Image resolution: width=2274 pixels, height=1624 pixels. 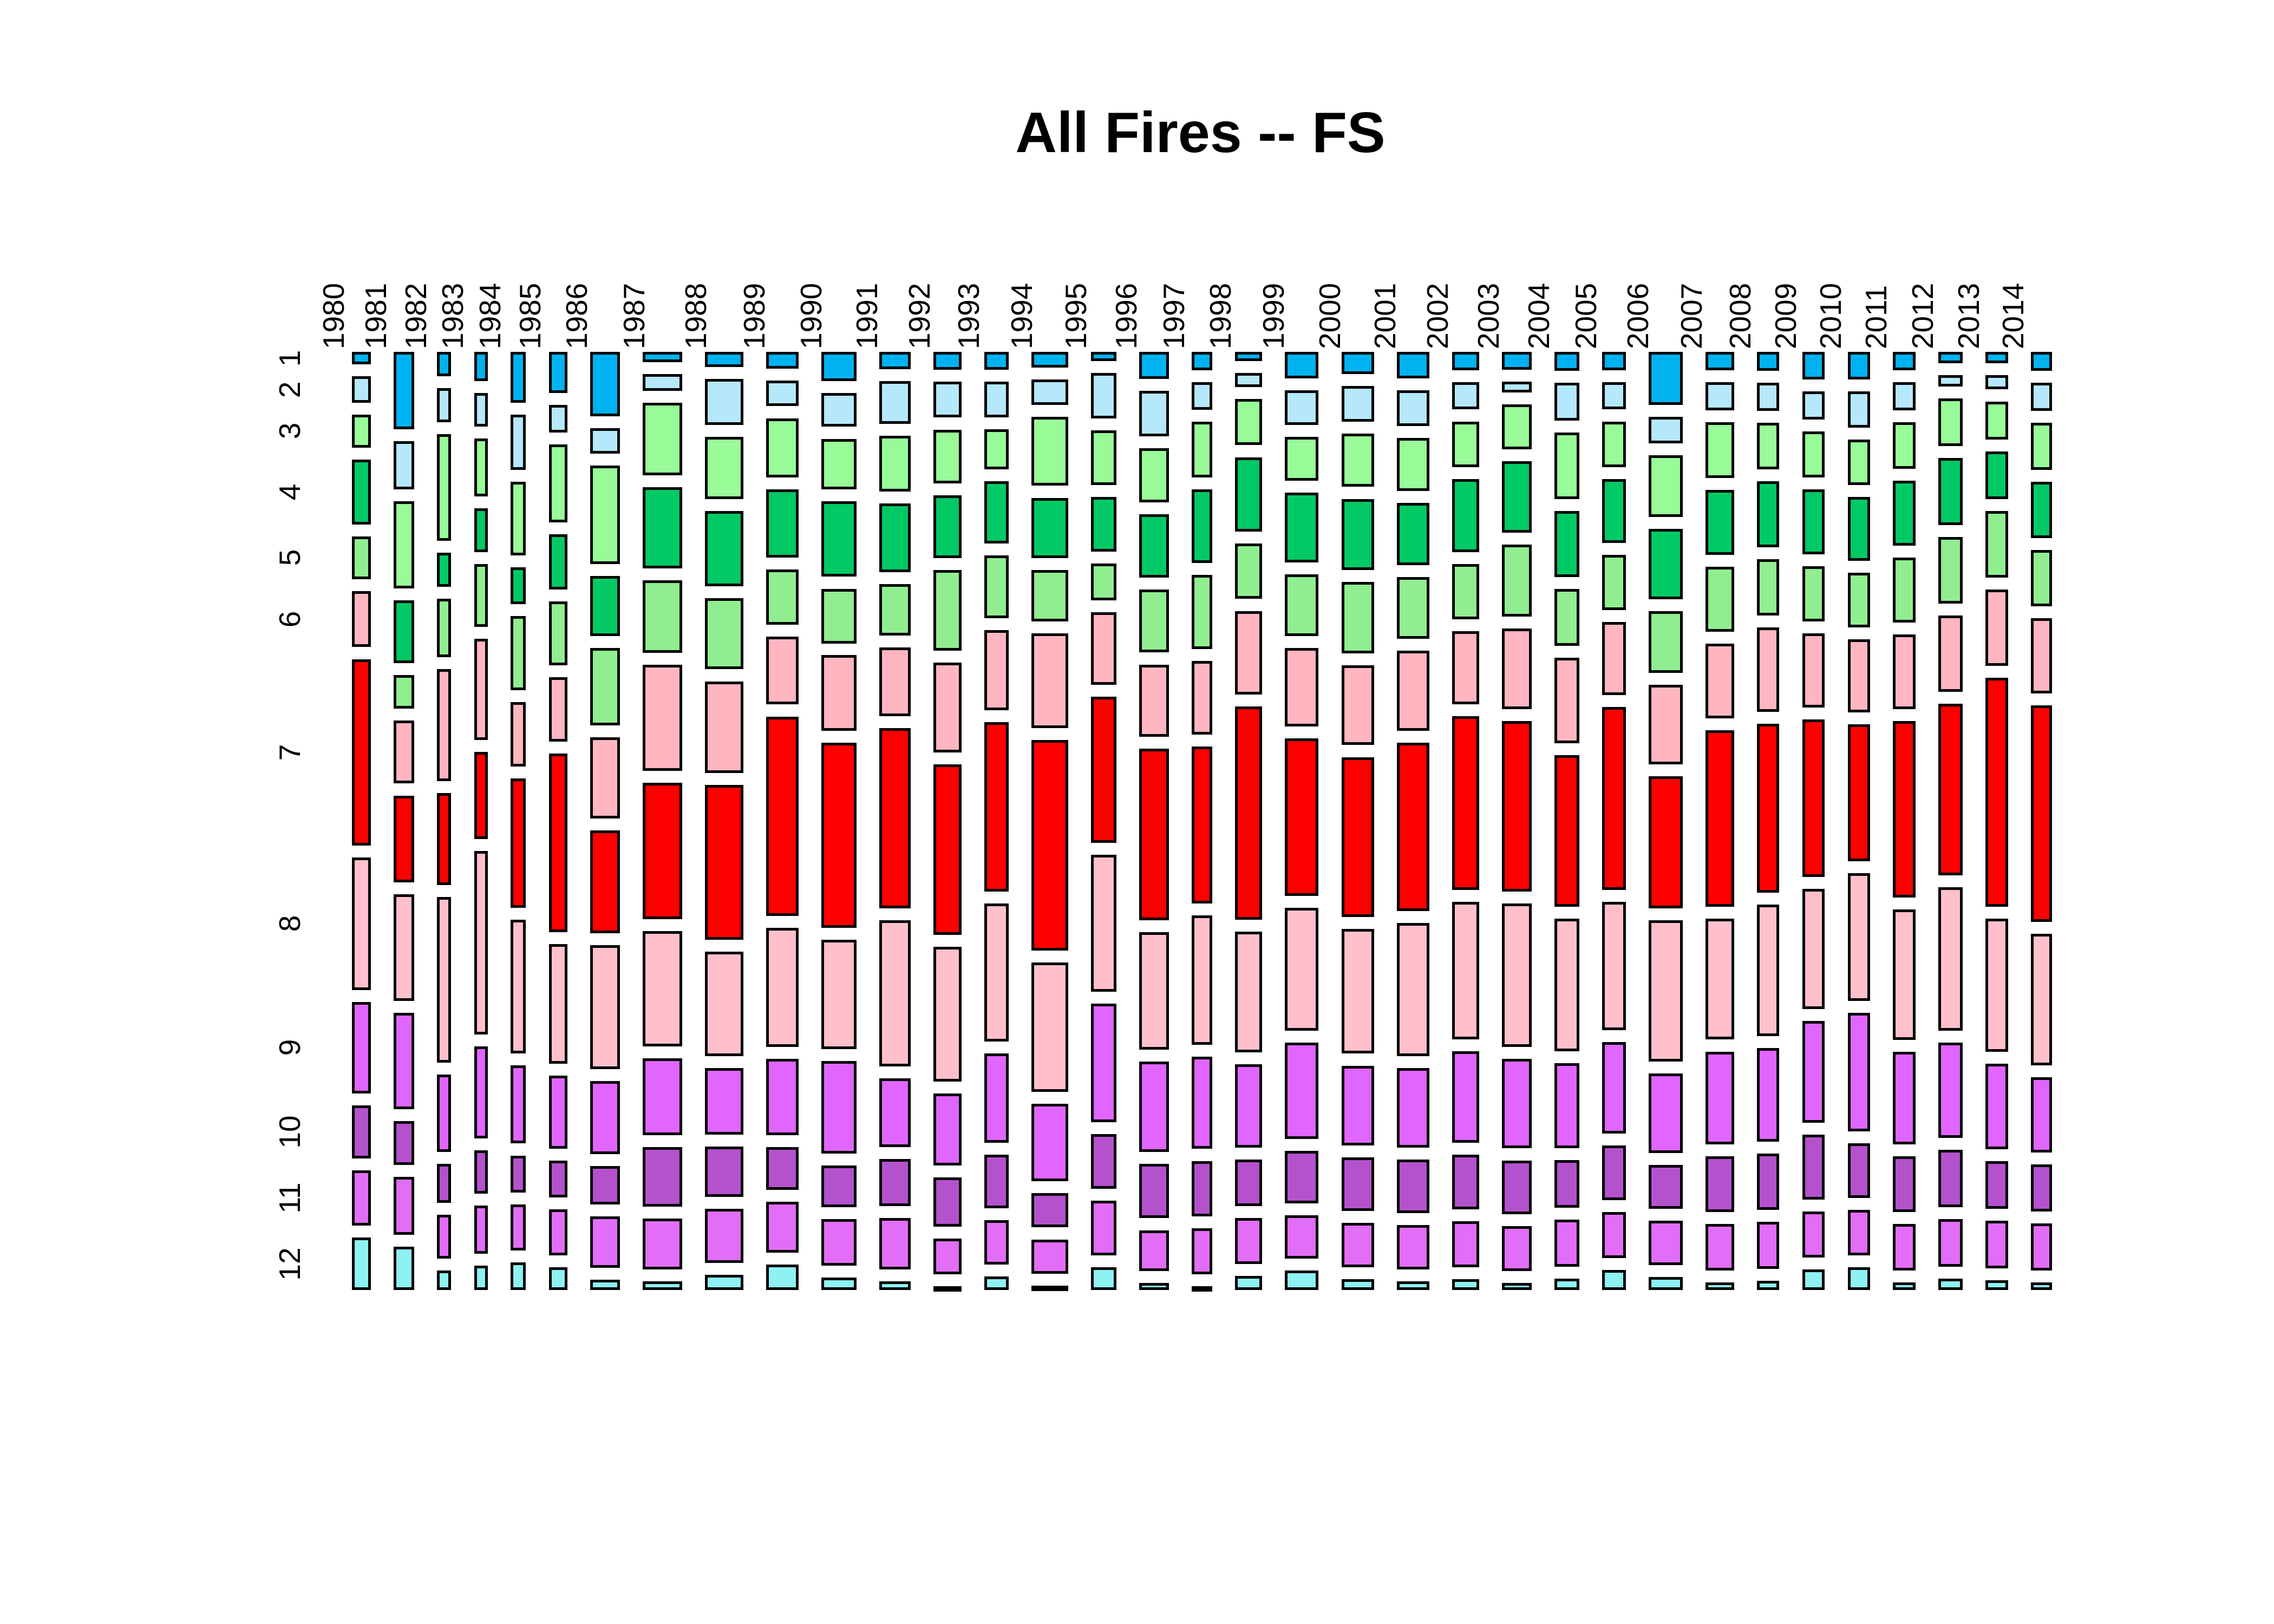 What do you see at coordinates (1905, 396) in the screenshot?
I see `mosaic-segment-2011-m2` at bounding box center [1905, 396].